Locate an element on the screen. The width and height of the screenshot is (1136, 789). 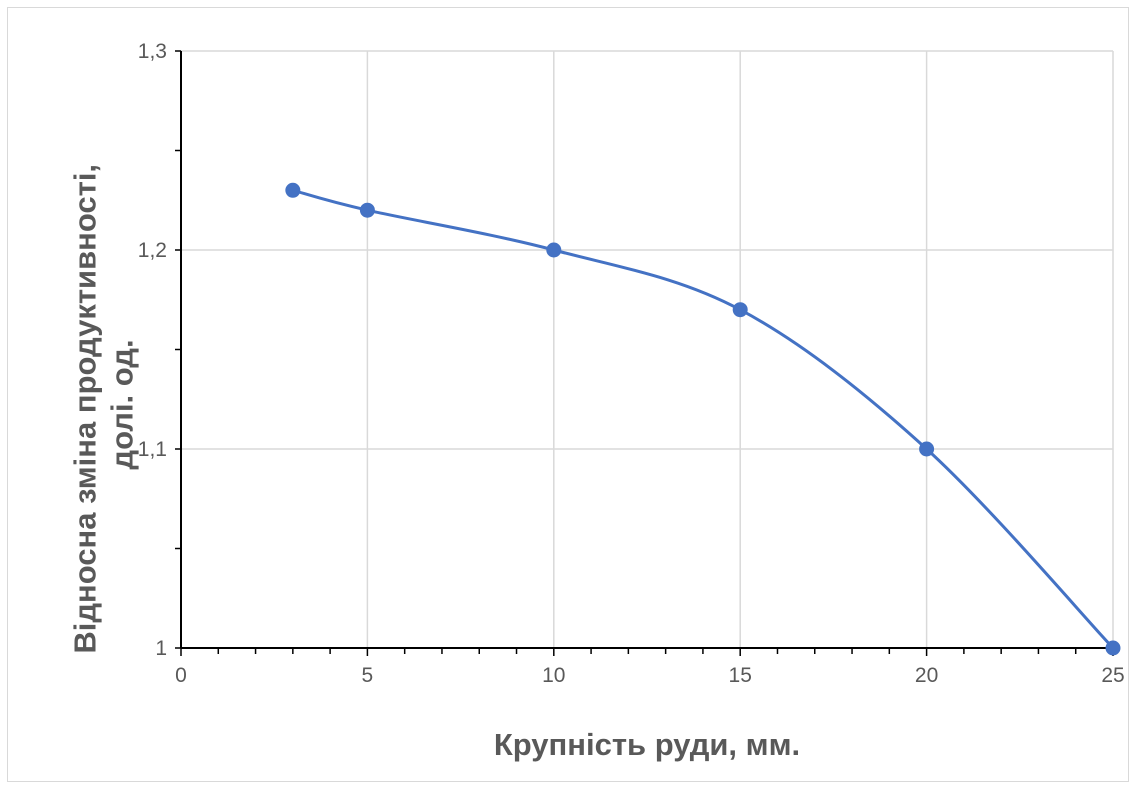
x-tick-label: 25 is located at coordinates (1112, 675).